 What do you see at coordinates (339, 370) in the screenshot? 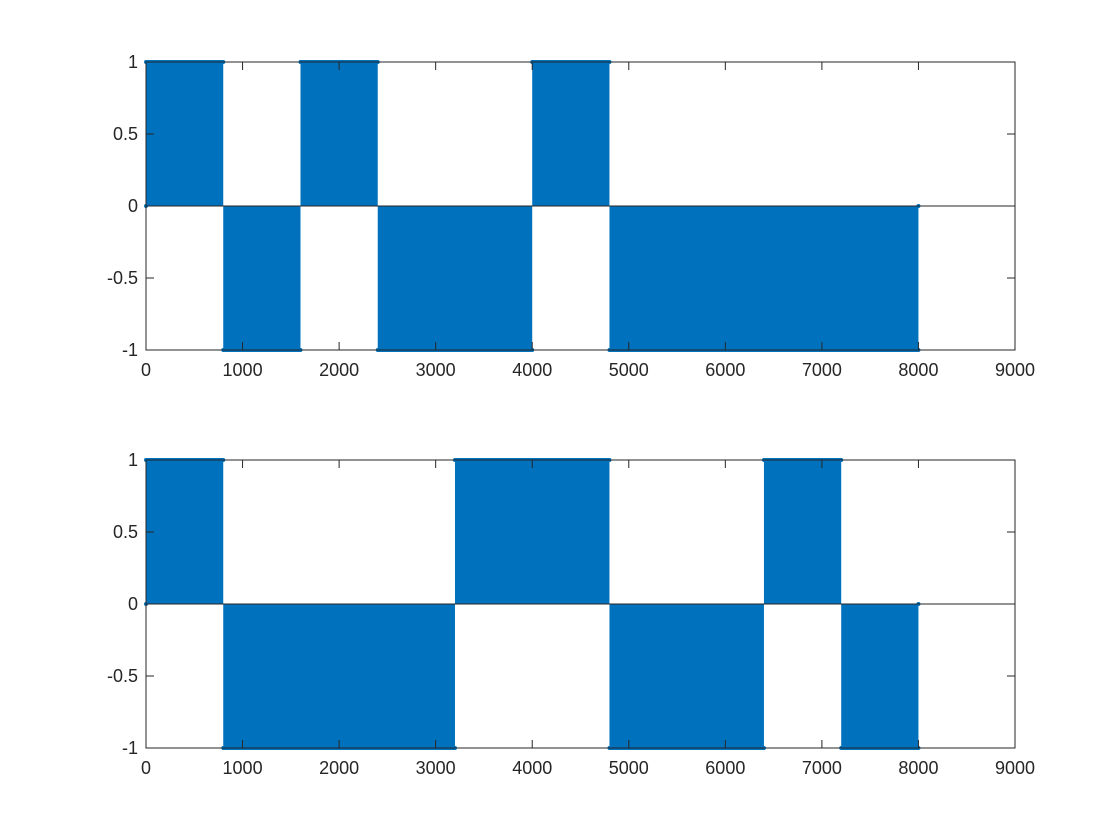
I see `x-tick-label-top-2: 2000` at bounding box center [339, 370].